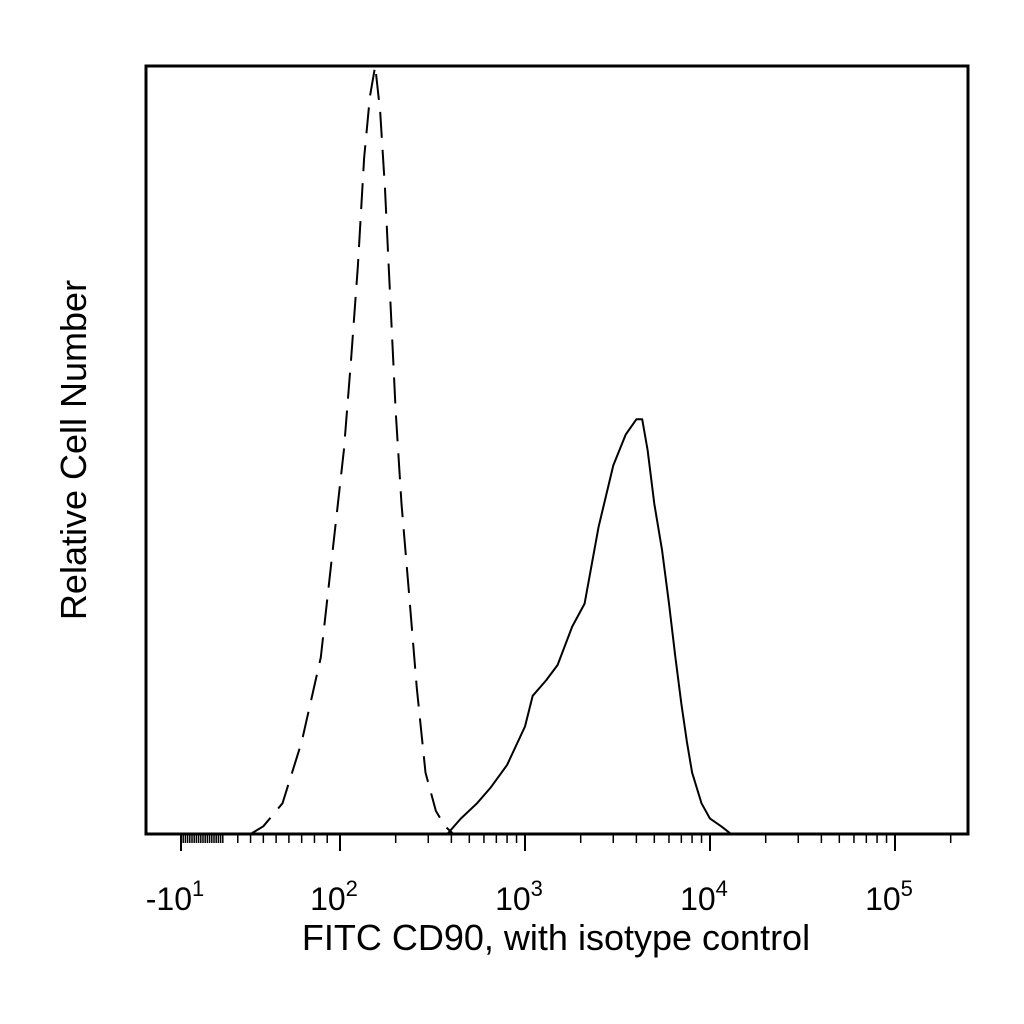 This screenshot has height=1024, width=1024. What do you see at coordinates (907, 888) in the screenshot?
I see `tick-label-exponent: 5` at bounding box center [907, 888].